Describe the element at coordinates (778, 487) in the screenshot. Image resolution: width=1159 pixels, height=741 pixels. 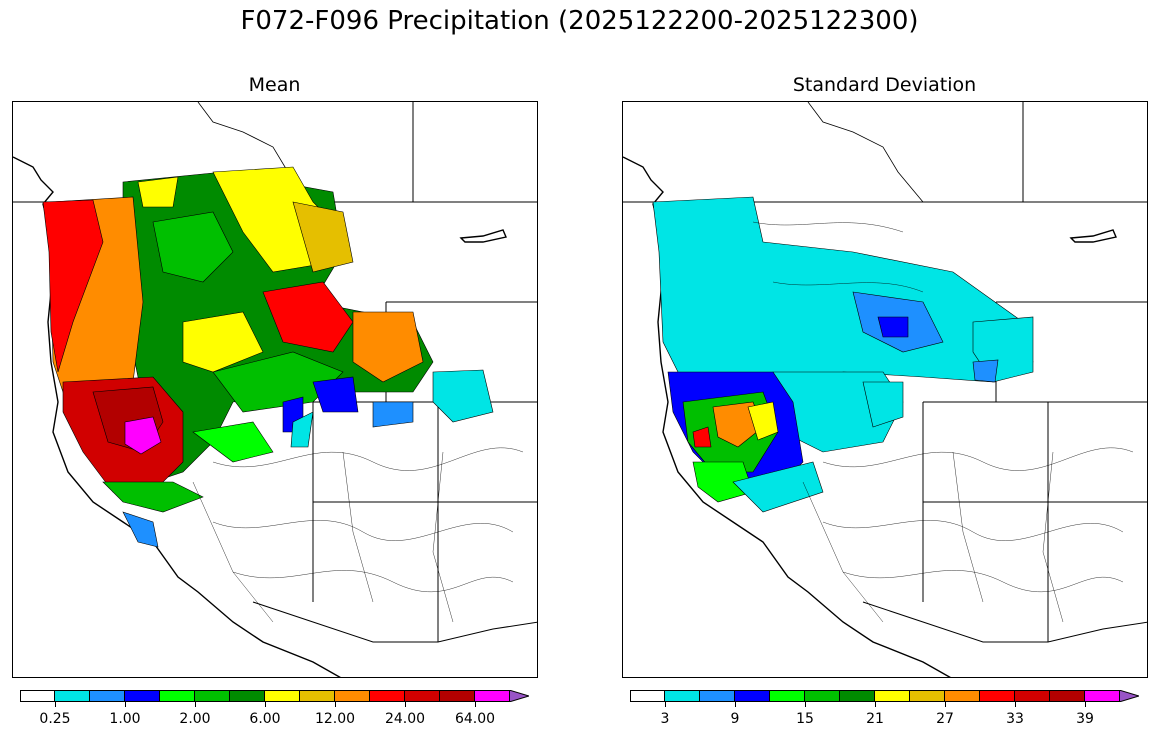
I see `stddev-cyan-south` at that location.